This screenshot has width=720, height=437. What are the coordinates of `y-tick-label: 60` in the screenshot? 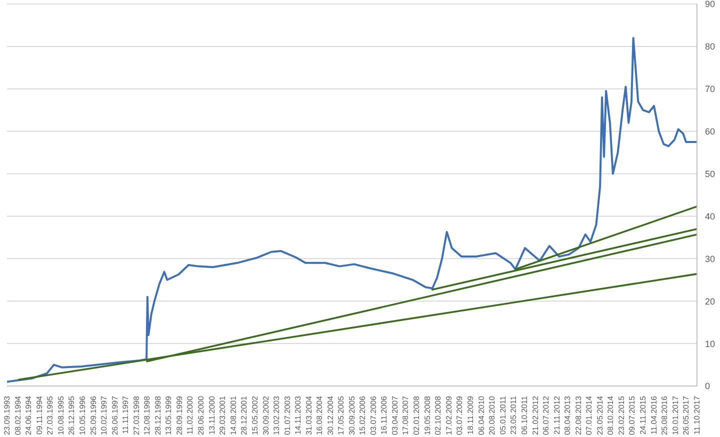 It's located at (710, 131).